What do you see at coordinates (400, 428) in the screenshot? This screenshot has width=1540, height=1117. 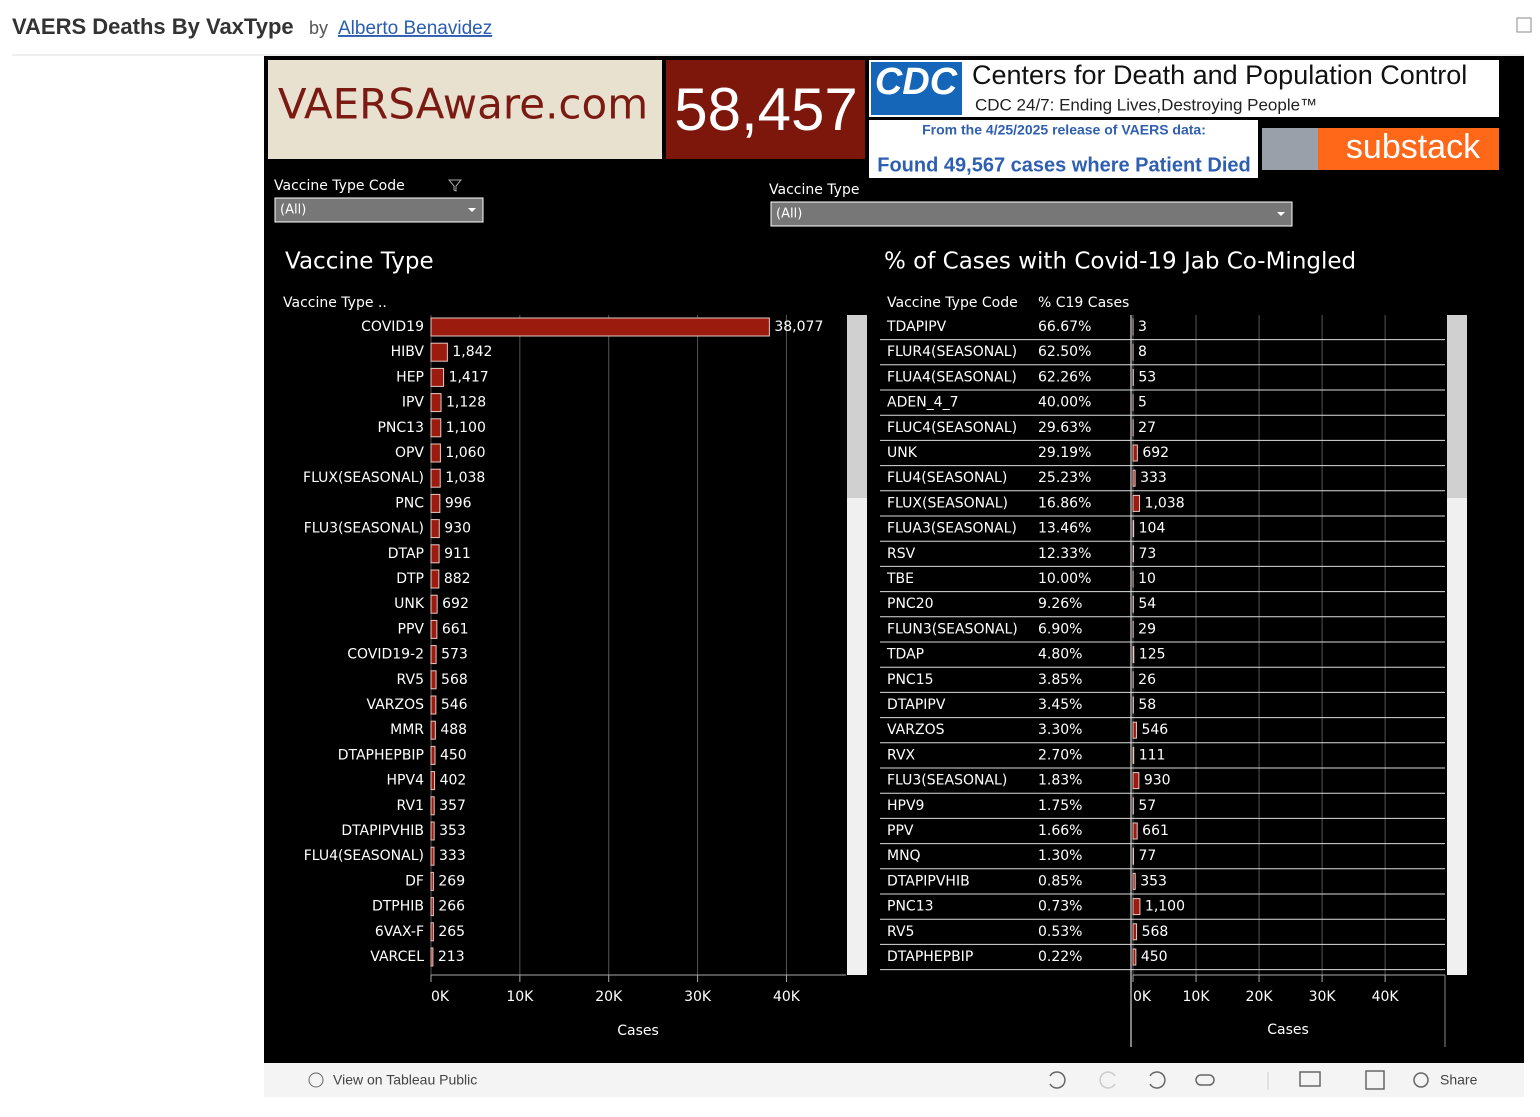 I see `category-label: PNC13` at bounding box center [400, 428].